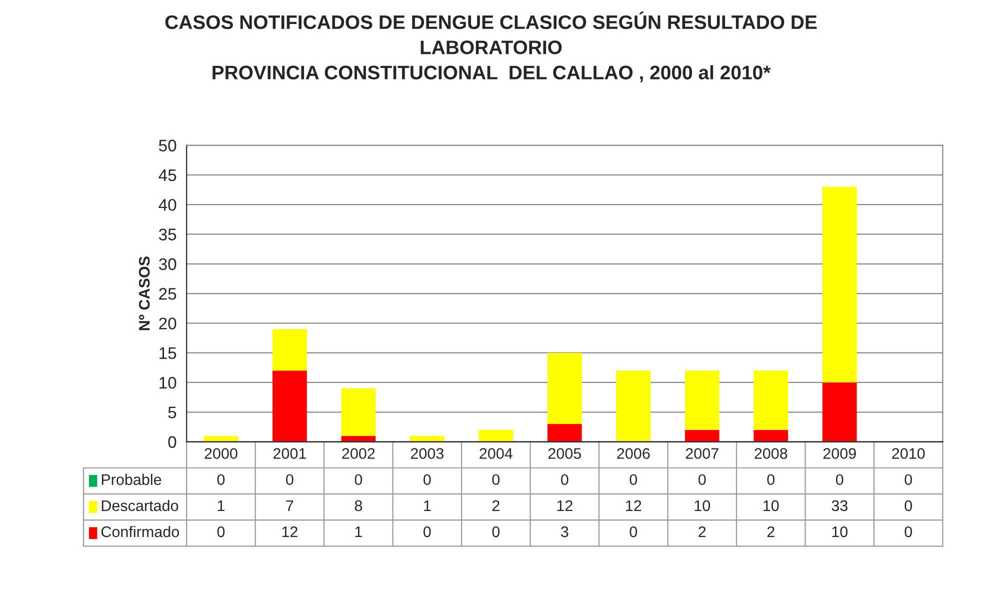 The height and width of the screenshot is (593, 982). Describe the element at coordinates (839, 453) in the screenshot. I see `x-tick-label: 2009` at that location.